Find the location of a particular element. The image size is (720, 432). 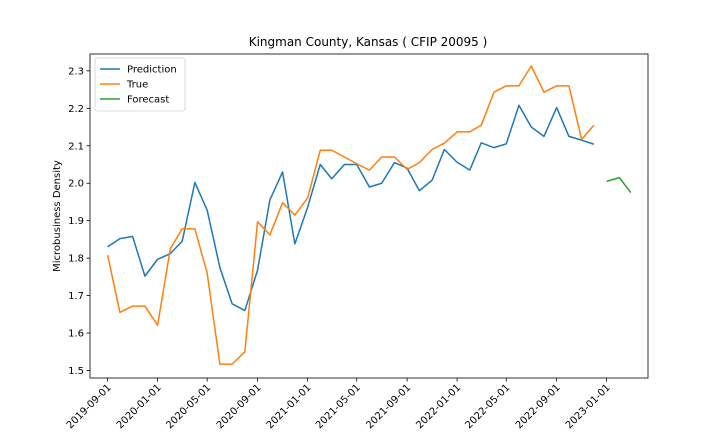

y-tick-label: 1.8 is located at coordinates (76, 259).